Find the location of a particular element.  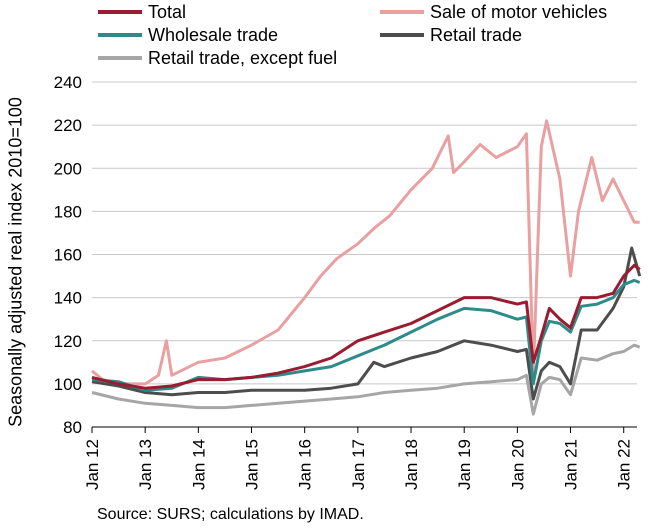

x-tick-label-6: Jan 18 is located at coordinates (411, 464).